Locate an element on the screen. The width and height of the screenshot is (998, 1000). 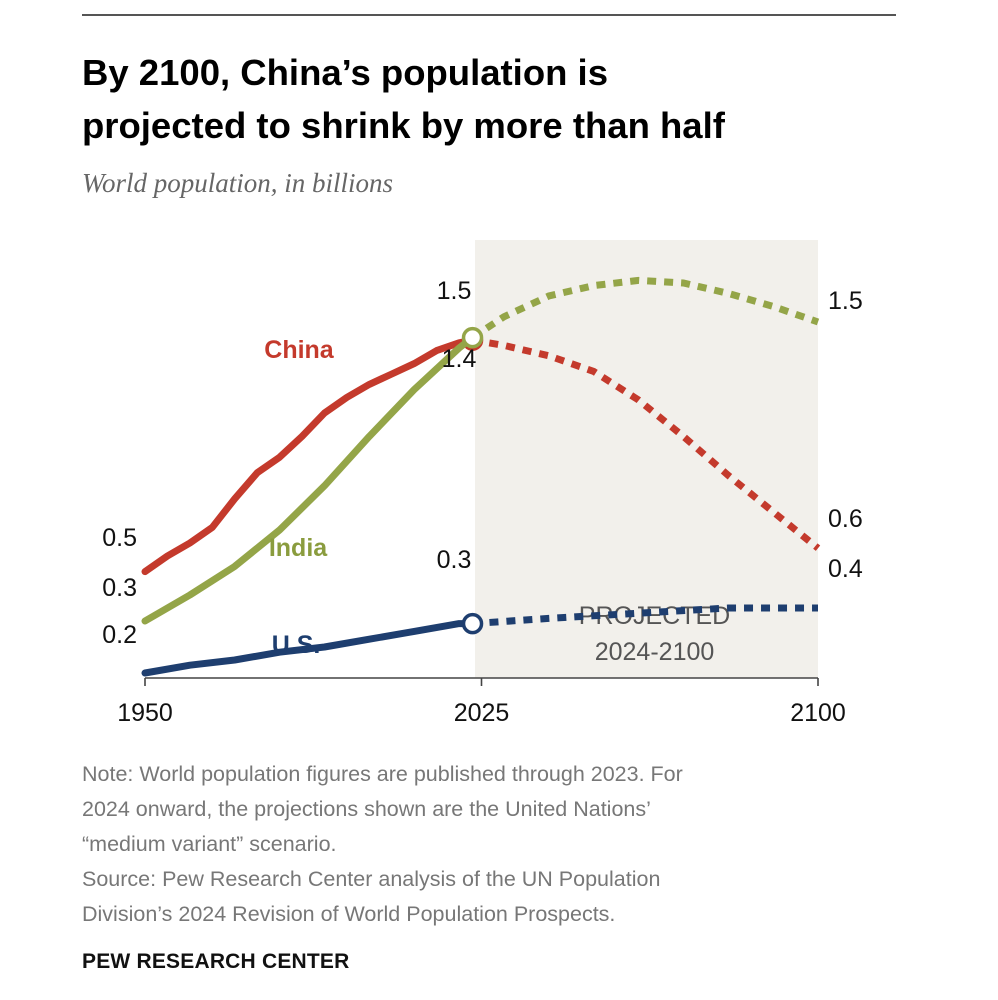
chart-title-line-1: By 2100, China’s population is is located at coordinates (345, 72).